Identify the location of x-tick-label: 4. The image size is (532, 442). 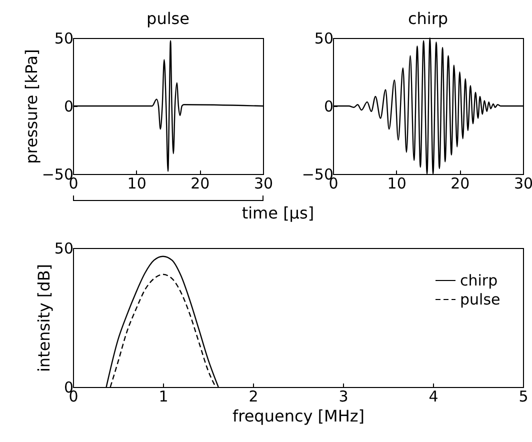
(433, 397).